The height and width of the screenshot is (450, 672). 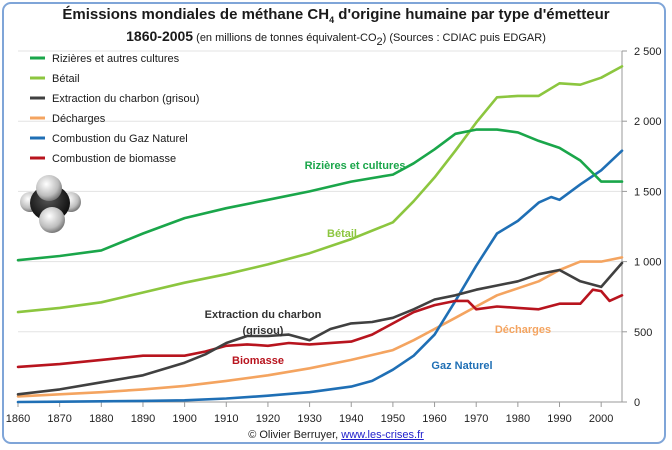 What do you see at coordinates (143, 419) in the screenshot?
I see `x-tick-label: 1890` at bounding box center [143, 419].